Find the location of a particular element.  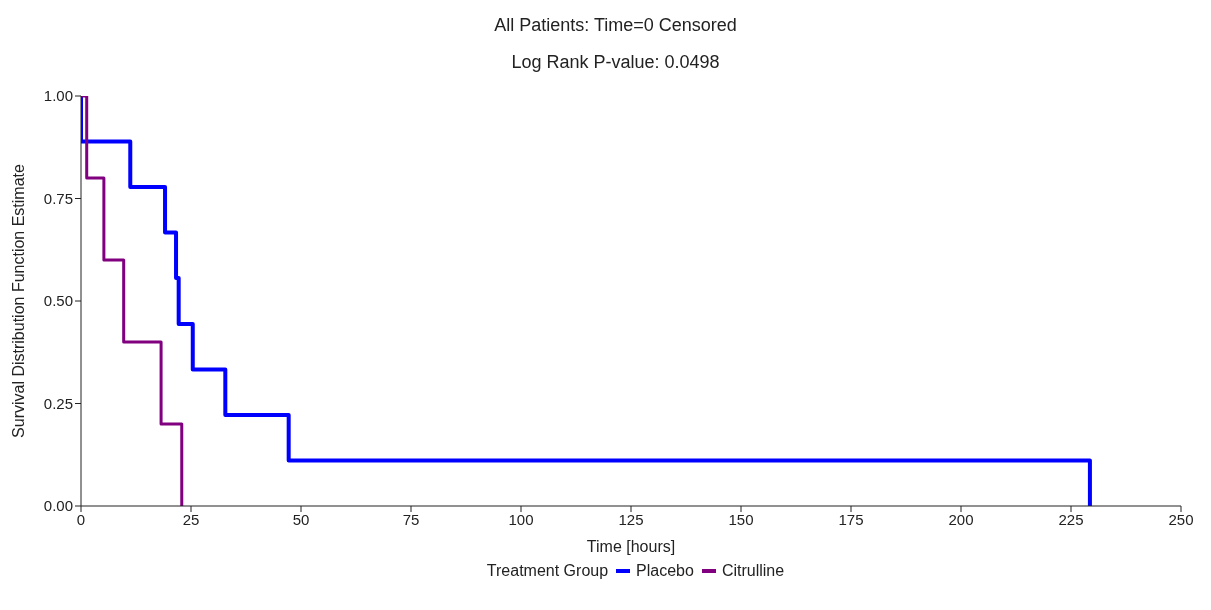

y-tick-label: 0.75 is located at coordinates (58, 198).